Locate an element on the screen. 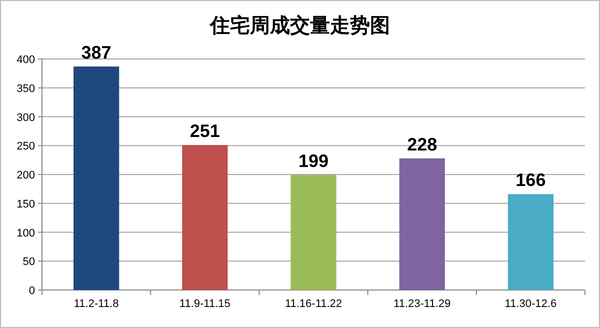 Image resolution: width=600 pixels, height=328 pixels. data-label: 228 is located at coordinates (422, 144).